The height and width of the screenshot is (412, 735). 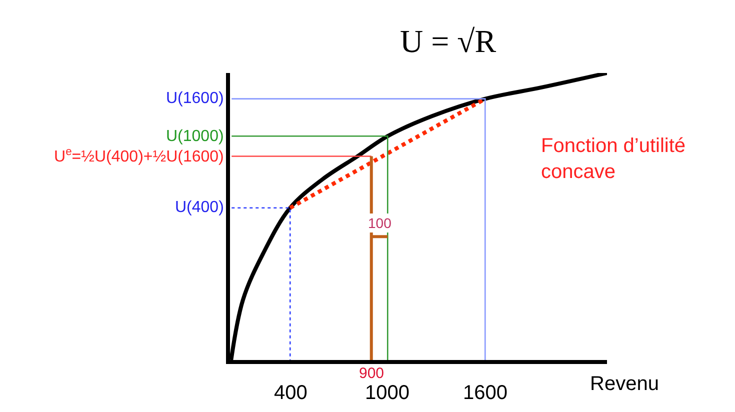 I want to click on annotation: 900, so click(x=371, y=373).